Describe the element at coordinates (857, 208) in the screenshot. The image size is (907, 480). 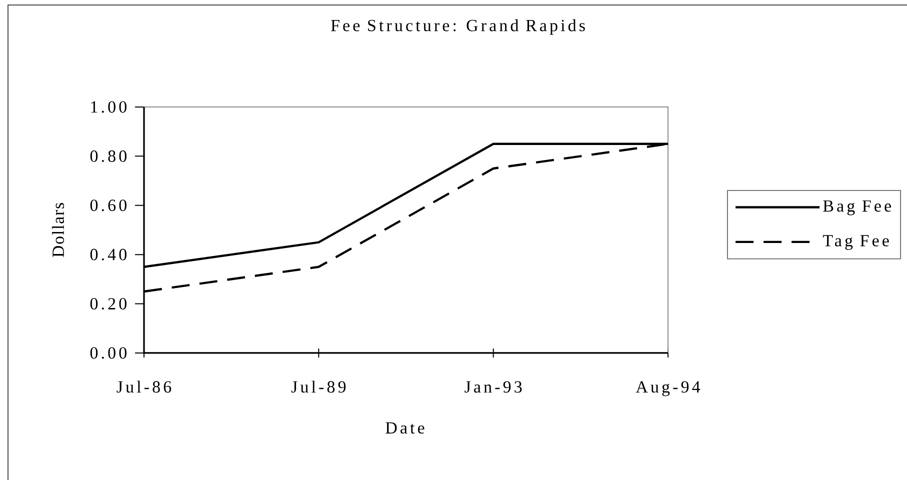
I see `legend-label: Bag Fee` at that location.